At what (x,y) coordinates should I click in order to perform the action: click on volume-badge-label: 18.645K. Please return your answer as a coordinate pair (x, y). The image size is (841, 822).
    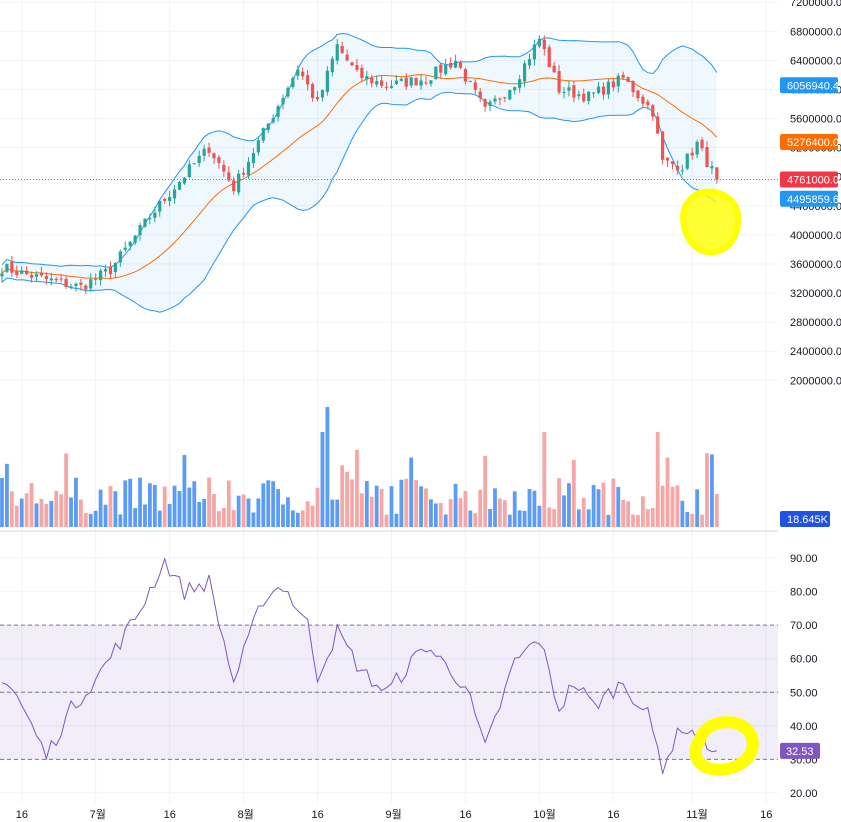
    Looking at the image, I should click on (808, 520).